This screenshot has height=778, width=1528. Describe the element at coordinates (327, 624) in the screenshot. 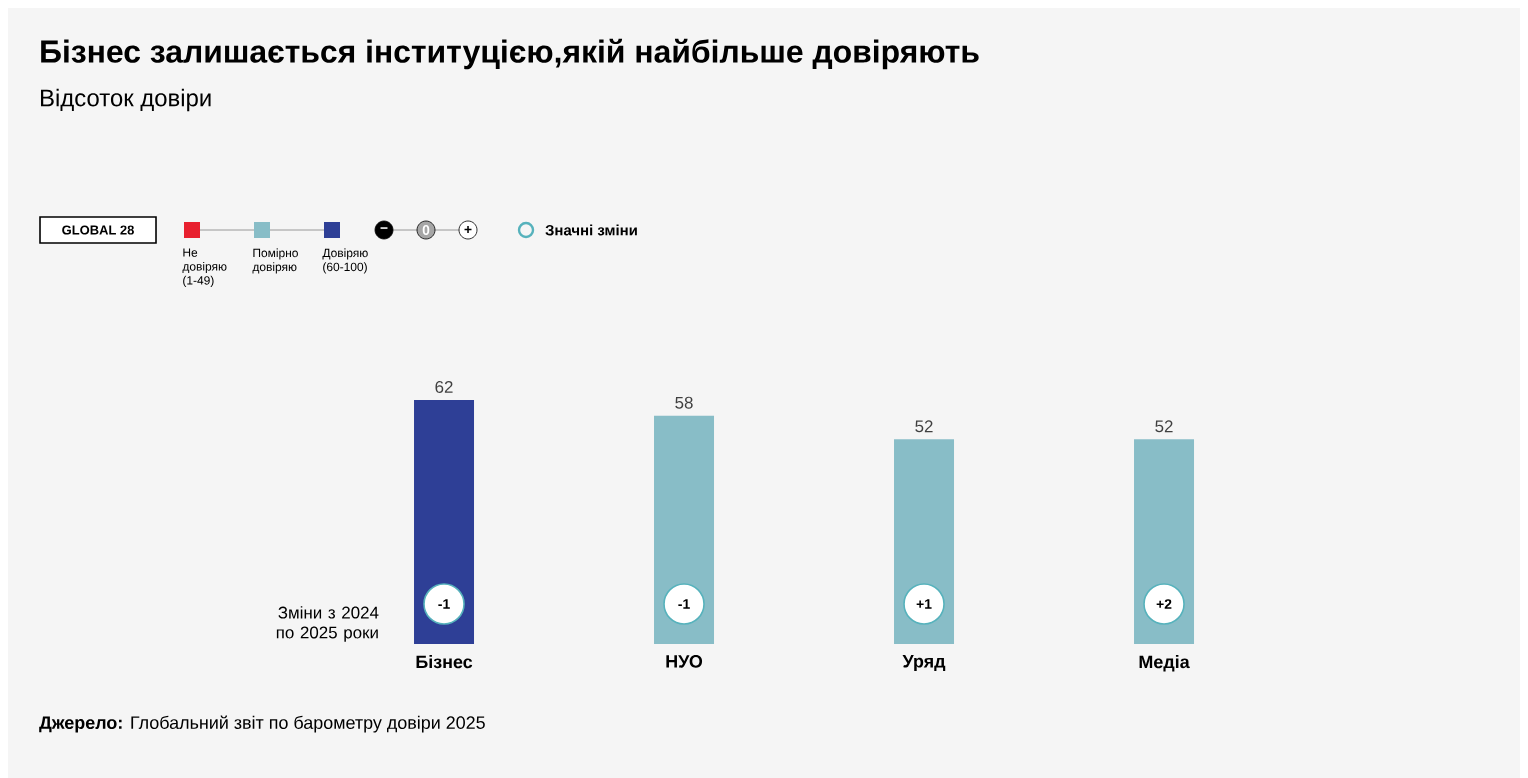

I see `annotation: Зміни з 2024 по 2025 роки` at that location.